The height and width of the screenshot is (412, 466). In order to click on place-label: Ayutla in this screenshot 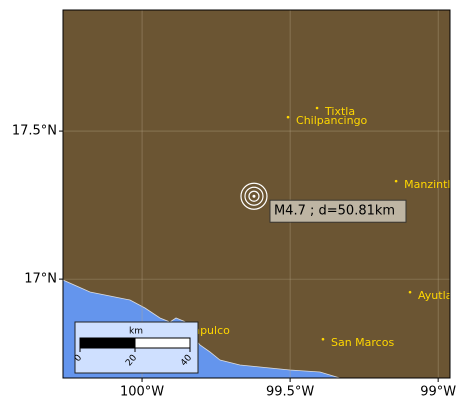, I will do `click(435, 295)`.